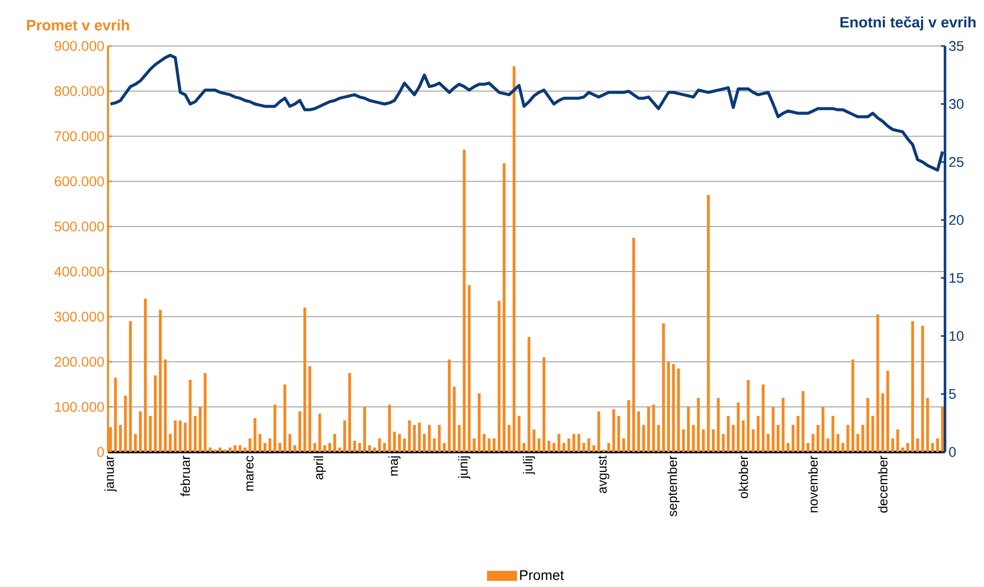 The image size is (984, 587). What do you see at coordinates (79, 407) in the screenshot?
I see `y-tick-label: 100.000` at bounding box center [79, 407].